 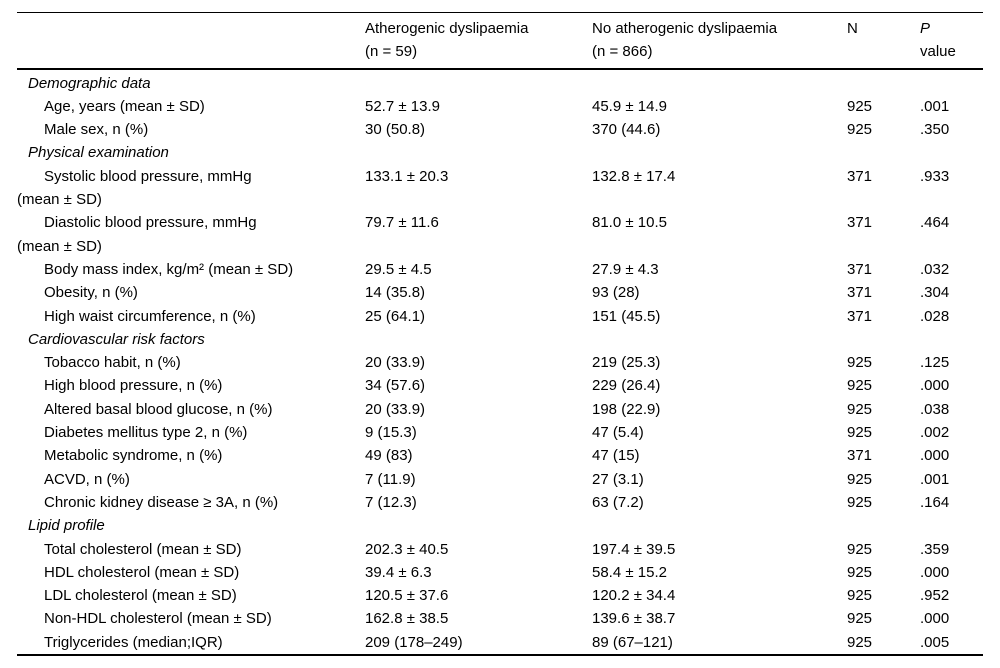 I want to click on row-label: ACVD, n (%), so click(x=87, y=479).